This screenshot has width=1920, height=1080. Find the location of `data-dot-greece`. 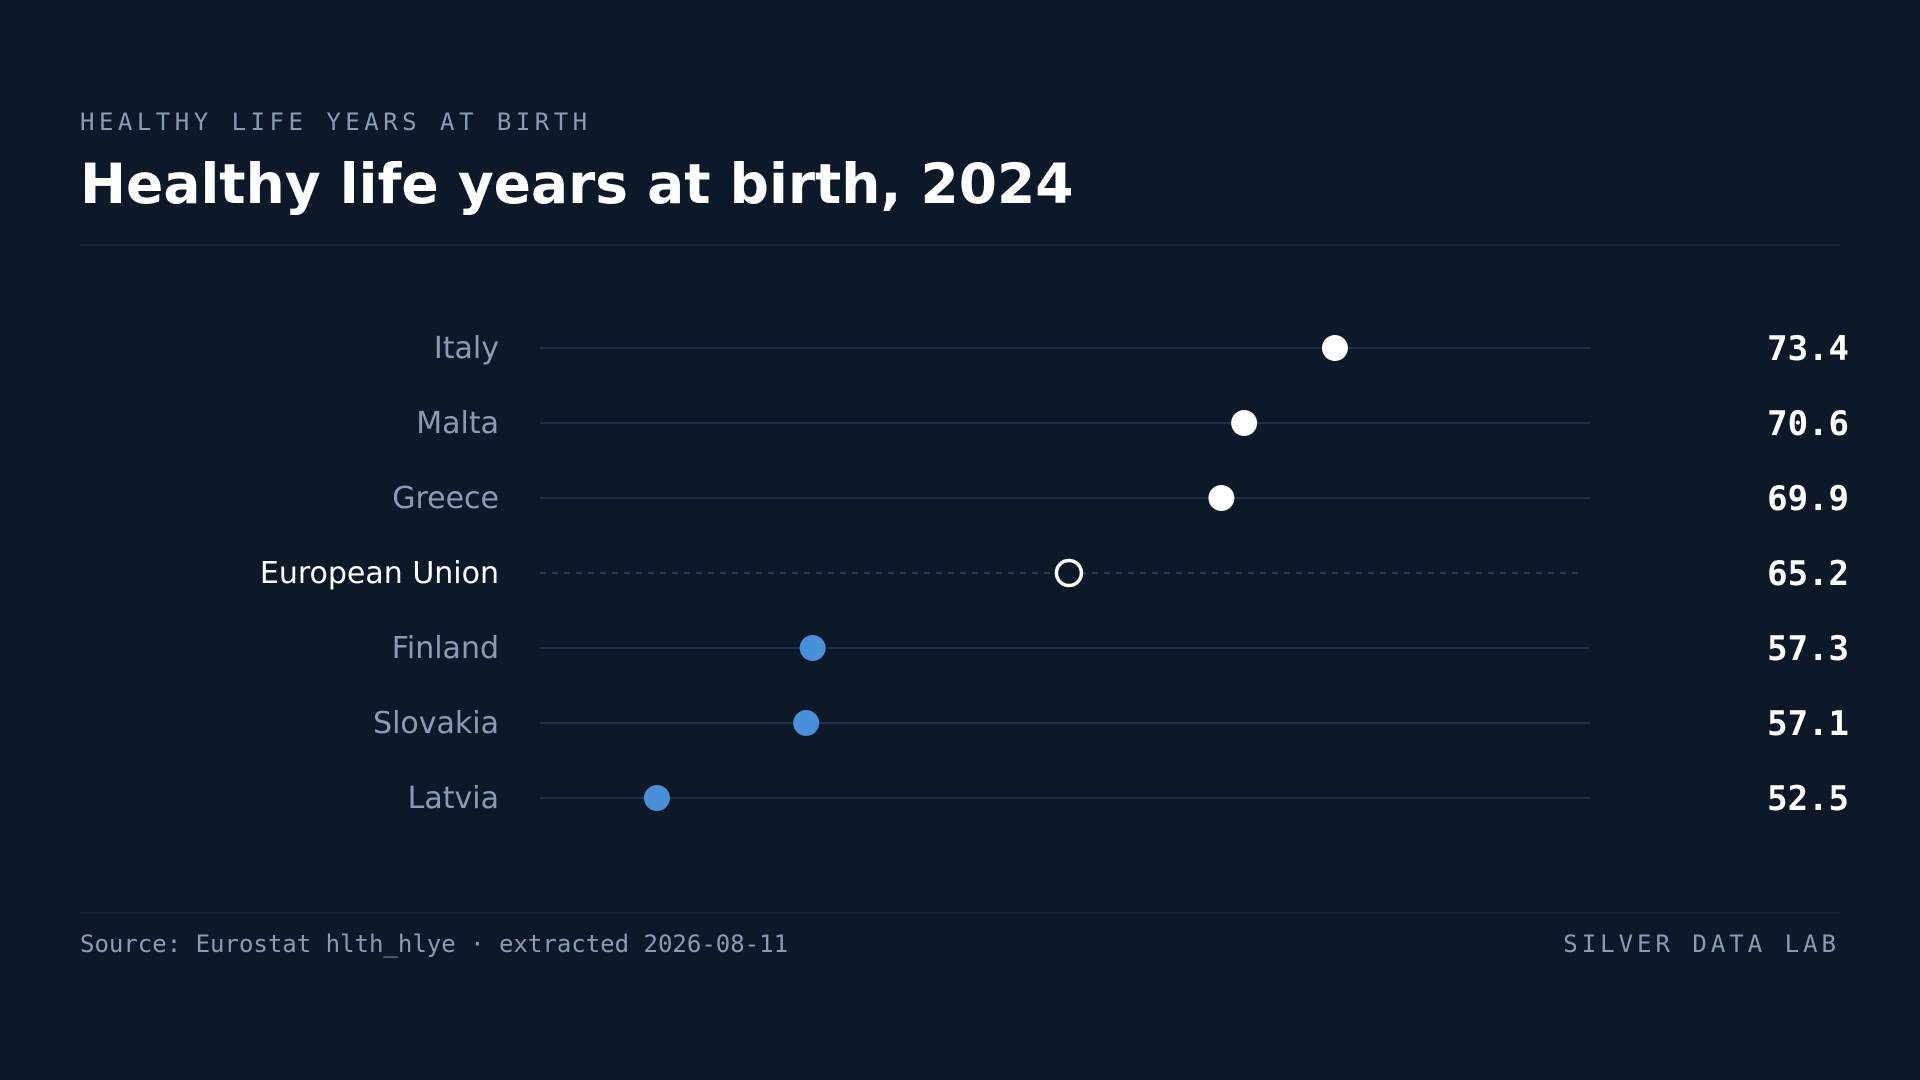

data-dot-greece is located at coordinates (1221, 498).